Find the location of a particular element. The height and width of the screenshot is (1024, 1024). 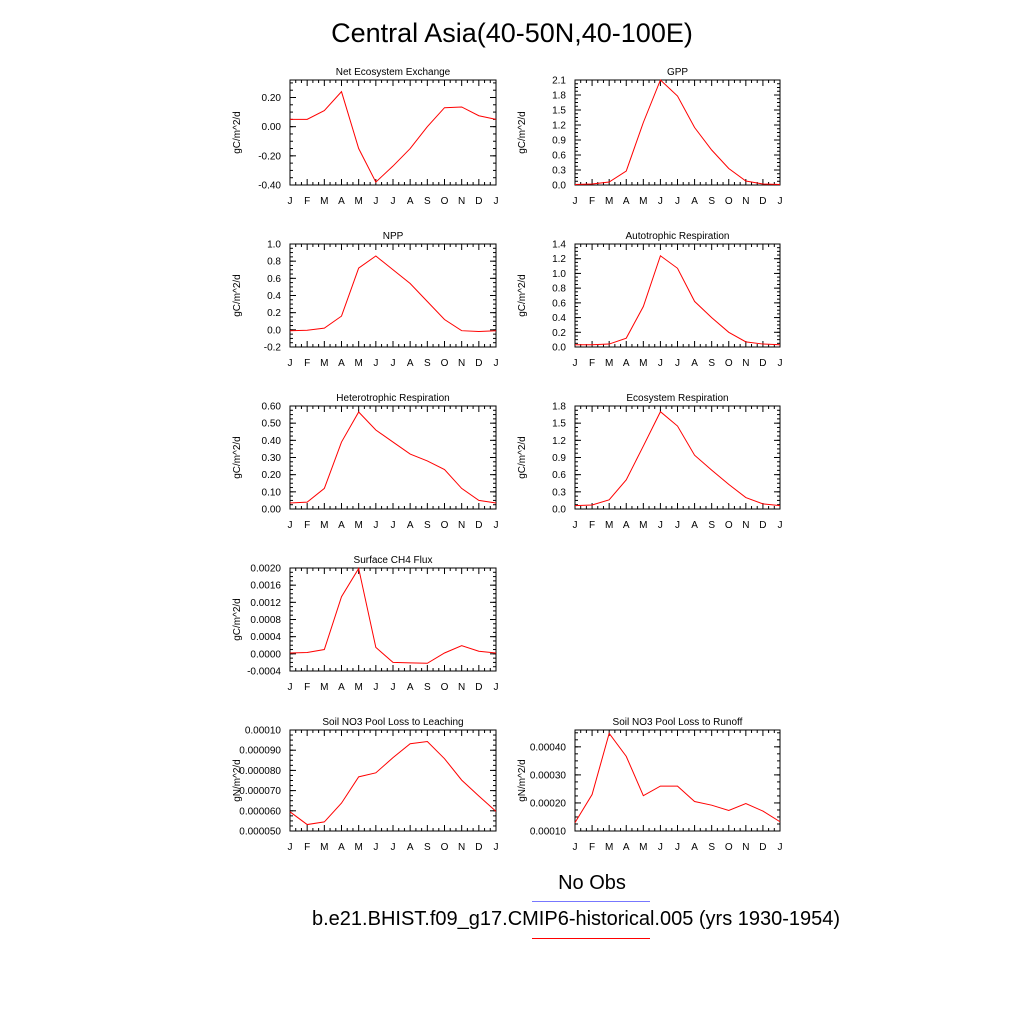

y-tick-label: 0.0012 is located at coordinates (265, 603).